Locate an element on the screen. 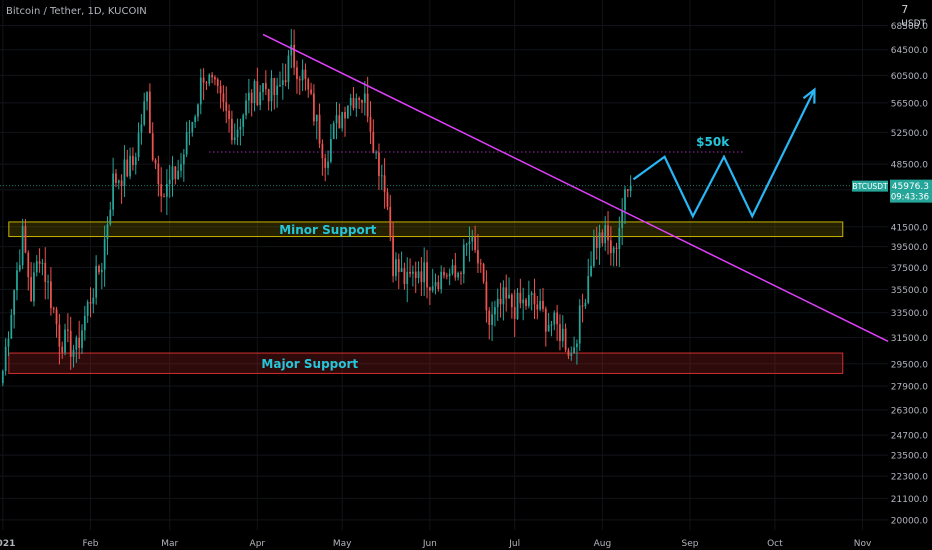  currency-top: 7 is located at coordinates (905, 9).